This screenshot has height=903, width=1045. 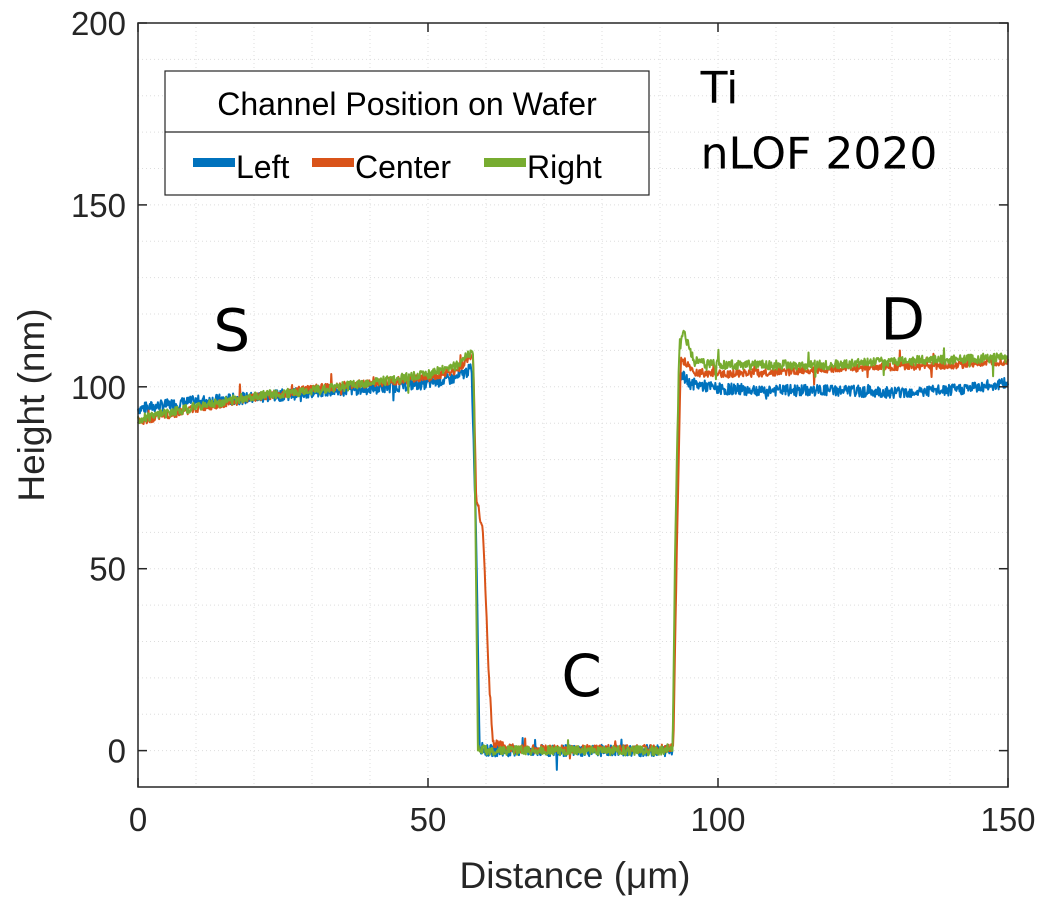 I want to click on y-axis-label: Height (nm), so click(x=31, y=404).